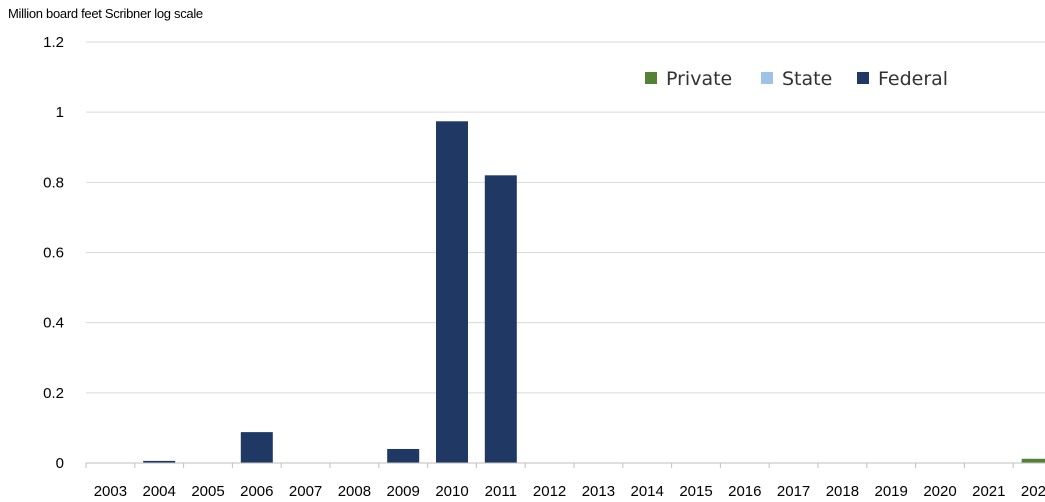  Describe the element at coordinates (549, 491) in the screenshot. I see `x-tick-label: 2012` at that location.